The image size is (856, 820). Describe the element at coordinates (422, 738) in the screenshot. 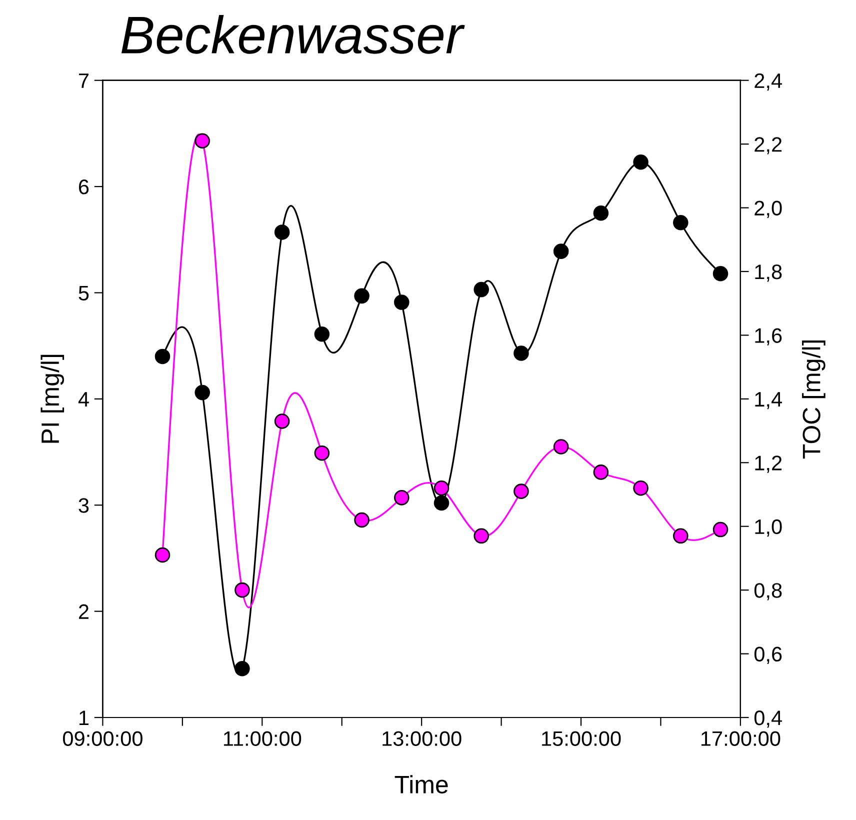

I see `x-tick-label: 13:00:00` at that location.